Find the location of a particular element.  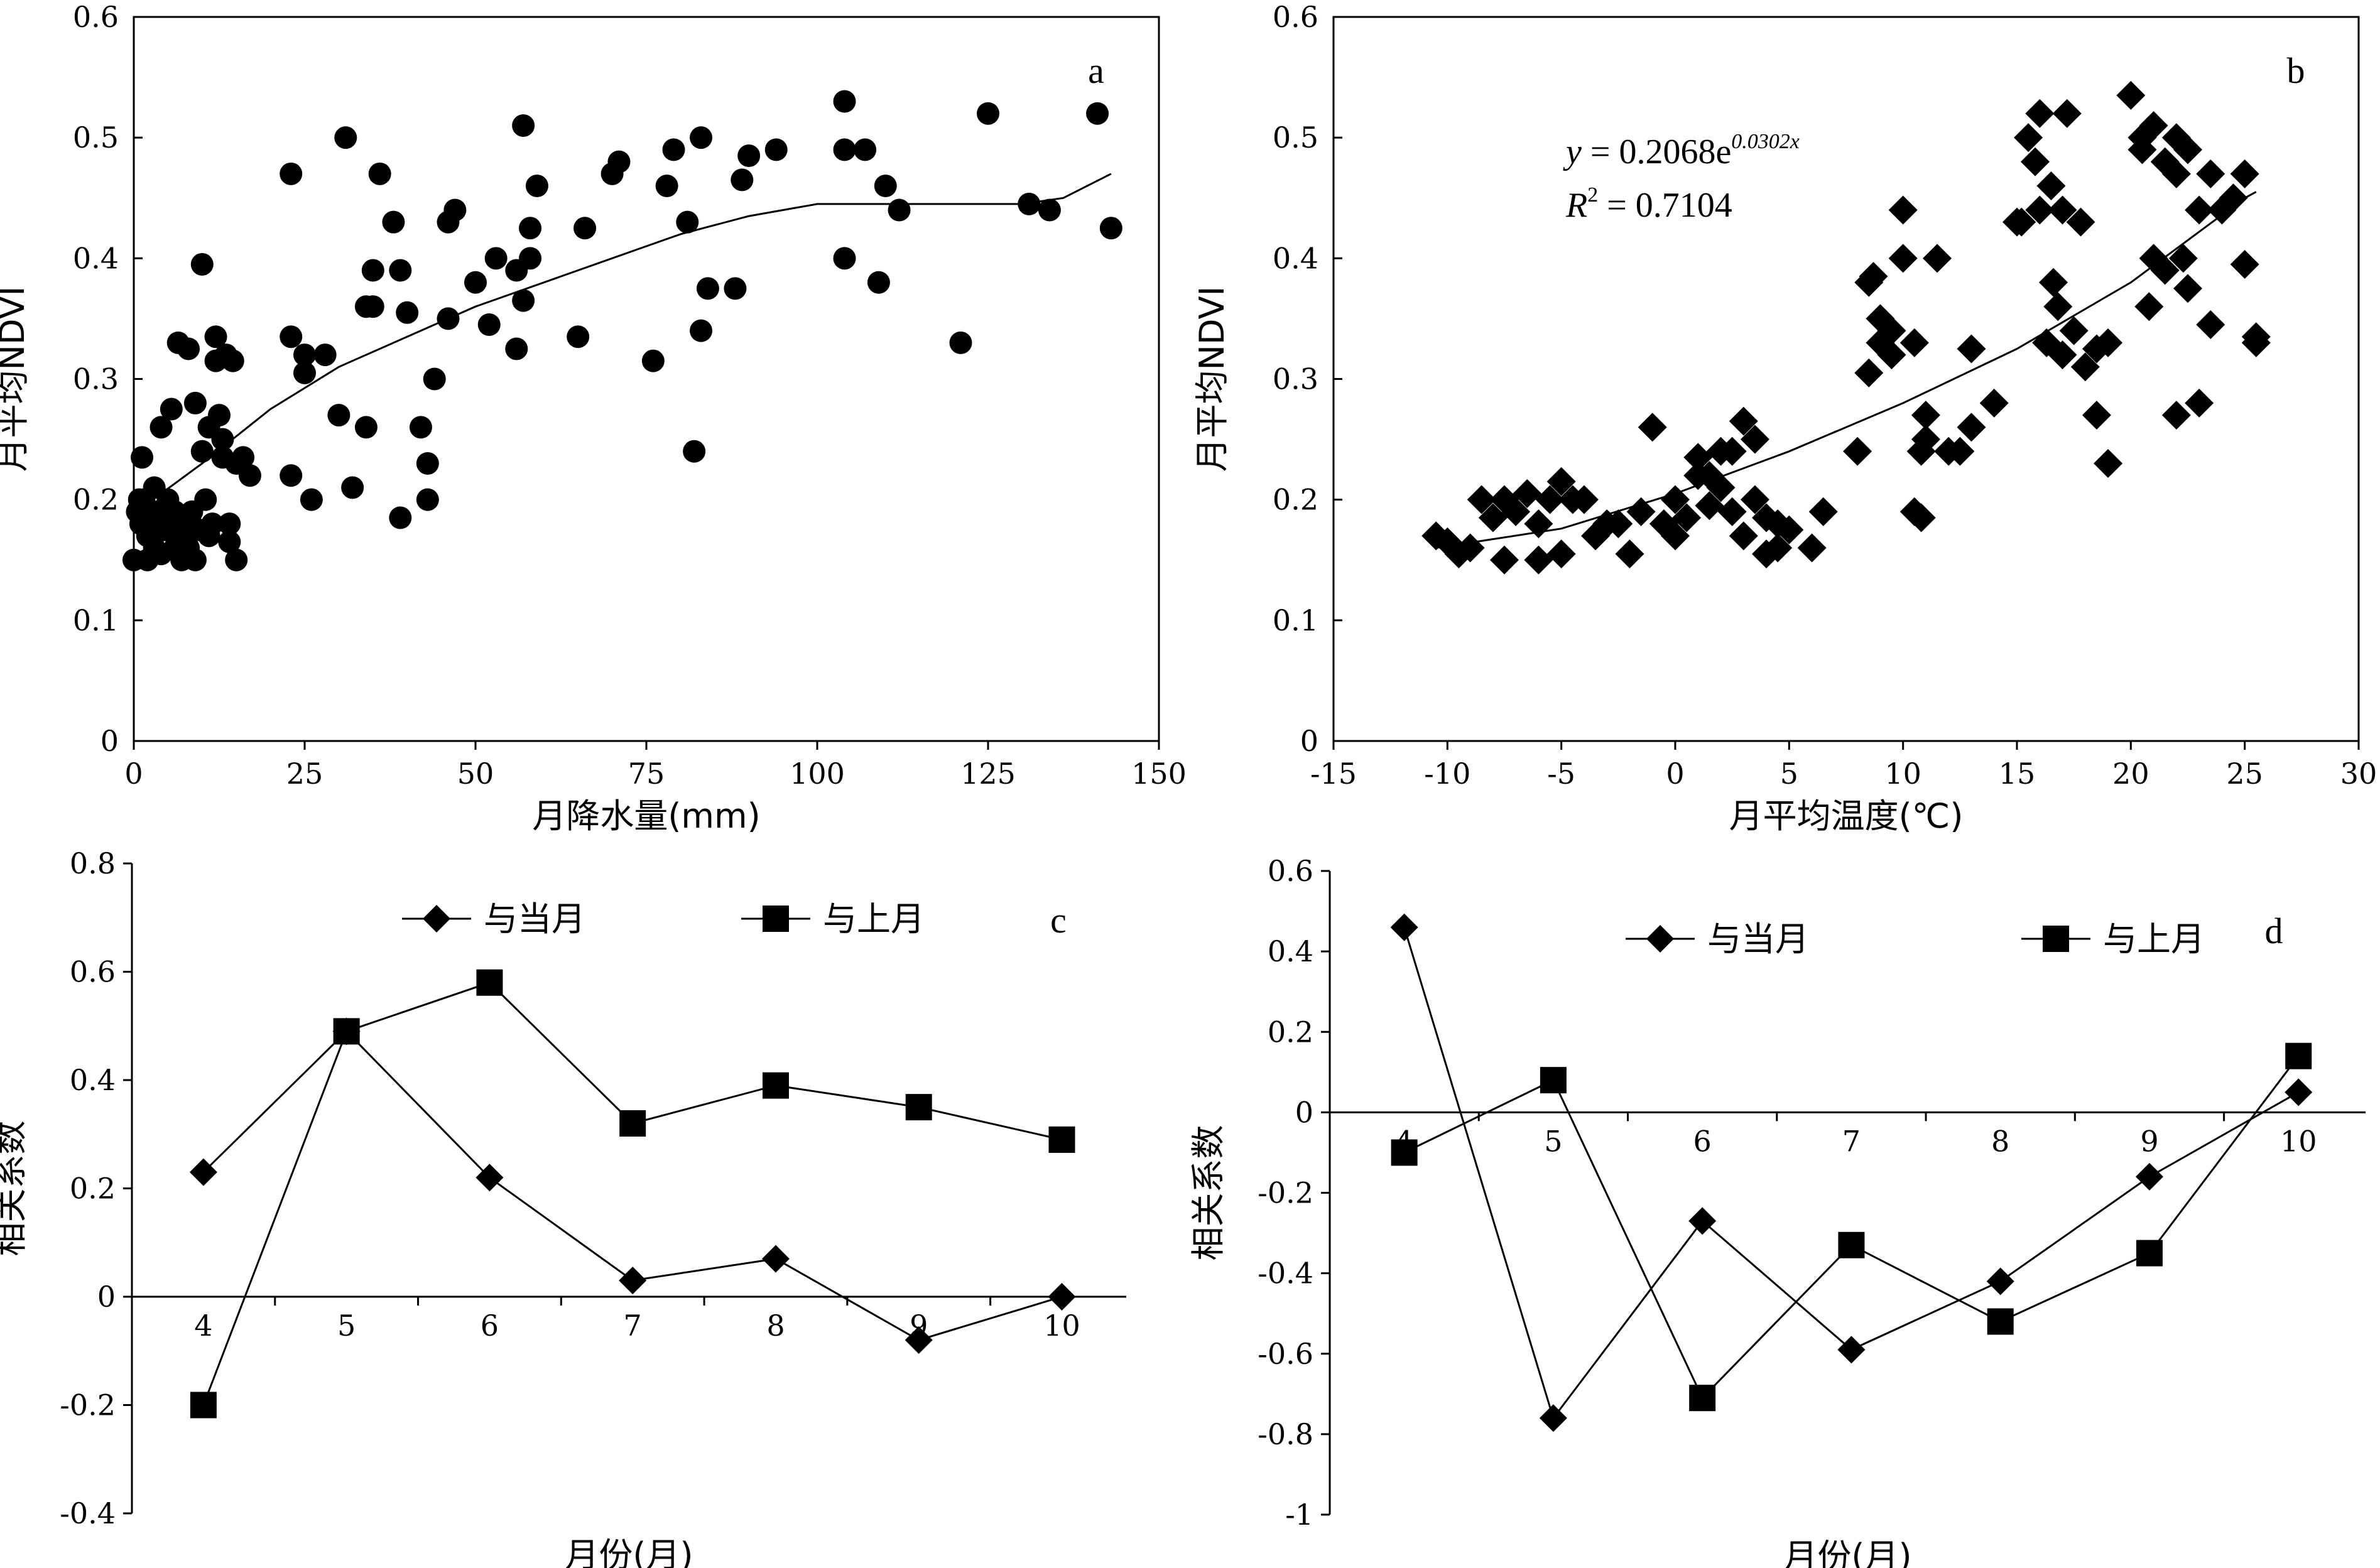

r-squared-text: = 0.7104 is located at coordinates (1665, 205).